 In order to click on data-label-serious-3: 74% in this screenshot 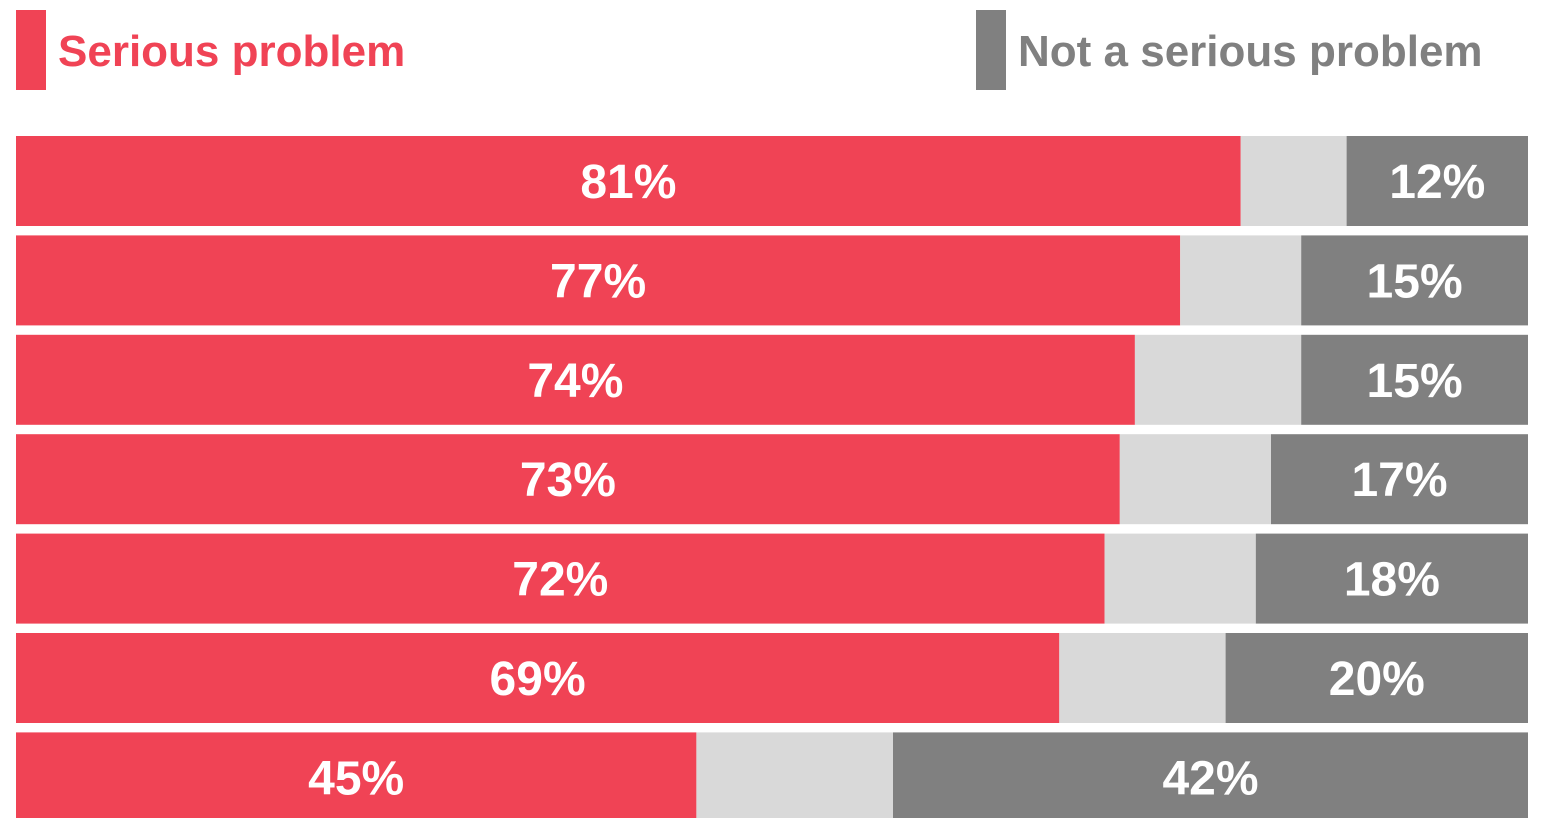, I will do `click(575, 381)`.